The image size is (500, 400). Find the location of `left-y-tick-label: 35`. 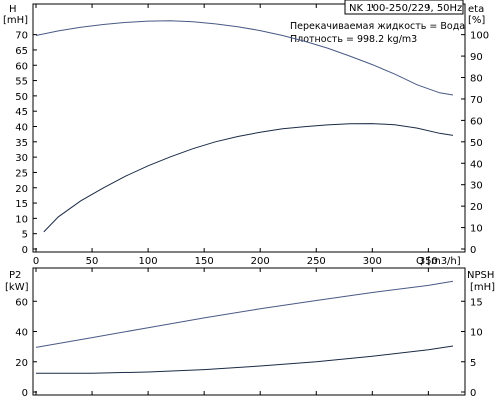

left-y-tick-label: 35 is located at coordinates (21, 143).